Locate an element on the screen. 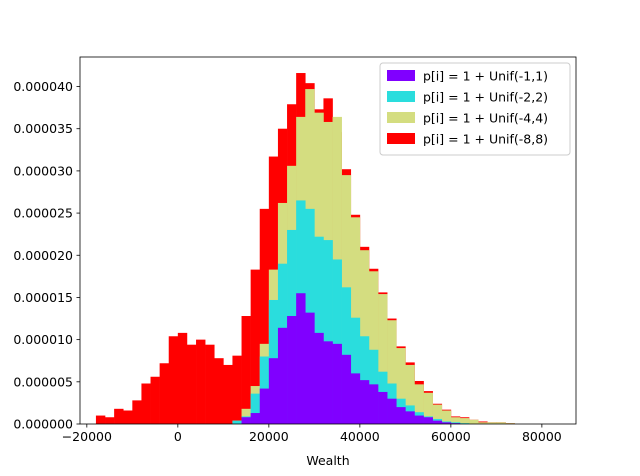 The width and height of the screenshot is (640, 476). x-tick-label: 80000 is located at coordinates (542, 436).